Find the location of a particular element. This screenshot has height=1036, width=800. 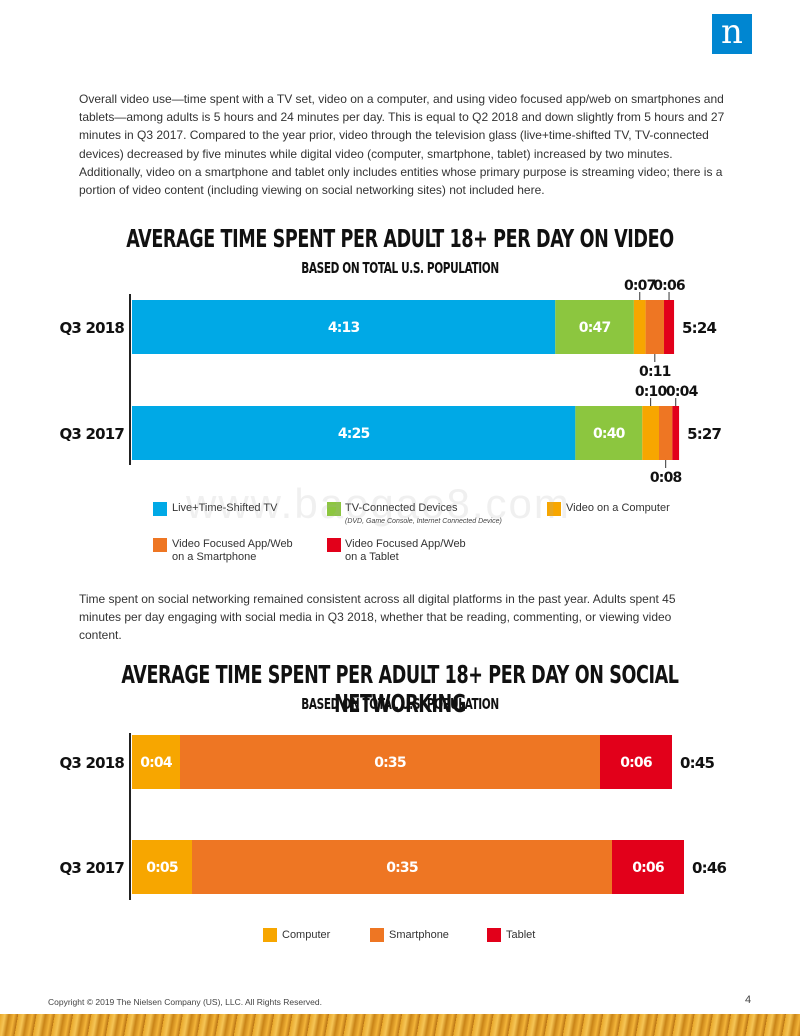

data-label: 0:07 is located at coordinates (640, 286).